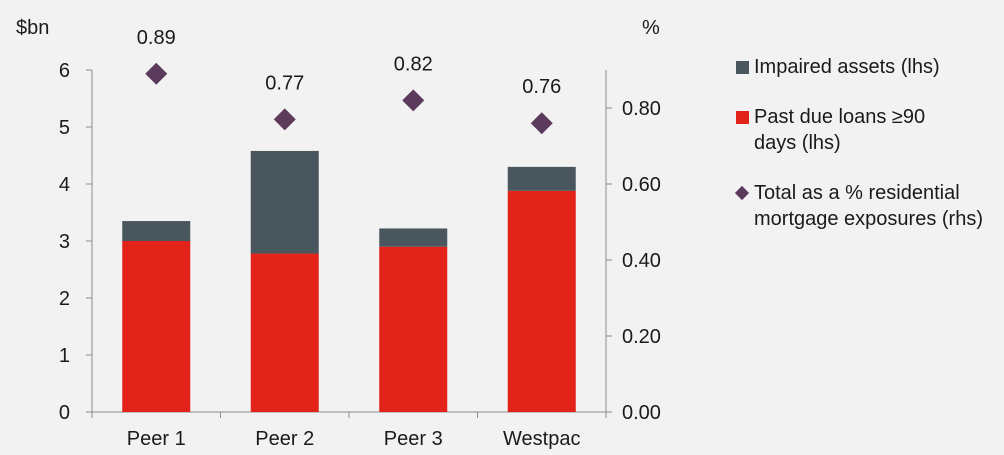 The width and height of the screenshot is (1004, 455). What do you see at coordinates (641, 337) in the screenshot?
I see `right-tick-label: 0.20` at bounding box center [641, 337].